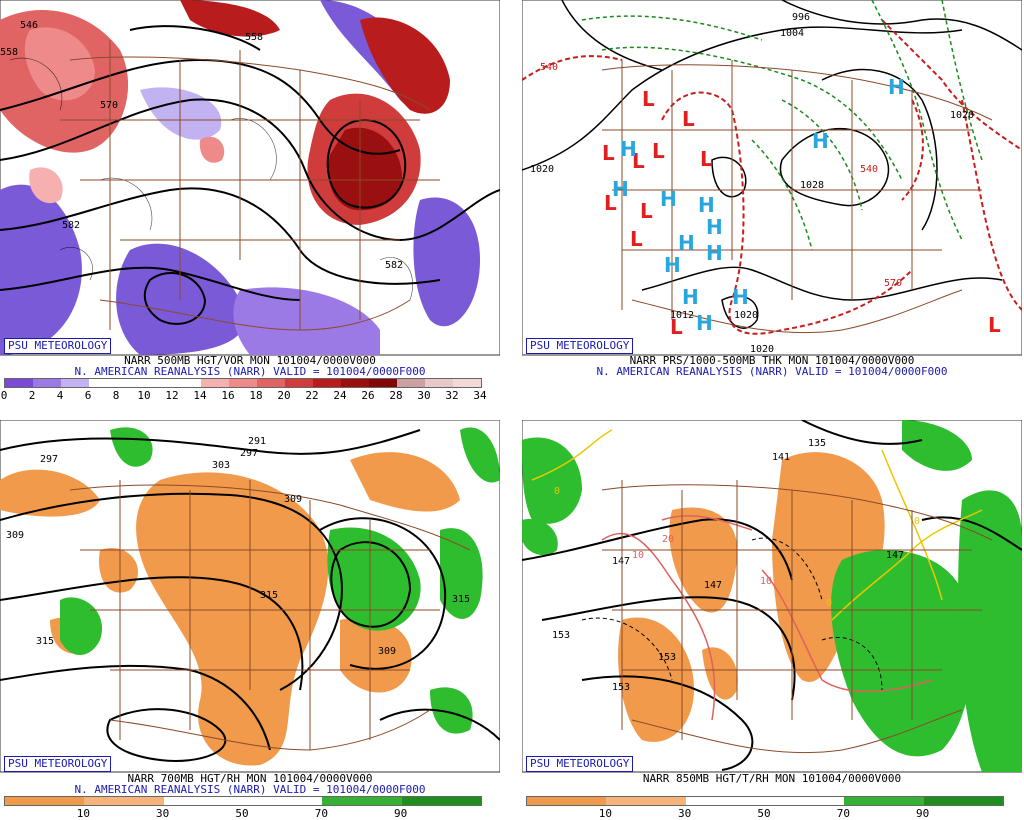  What do you see at coordinates (200, 395) in the screenshot?
I see `colorbar-tick-label: 14` at bounding box center [200, 395].